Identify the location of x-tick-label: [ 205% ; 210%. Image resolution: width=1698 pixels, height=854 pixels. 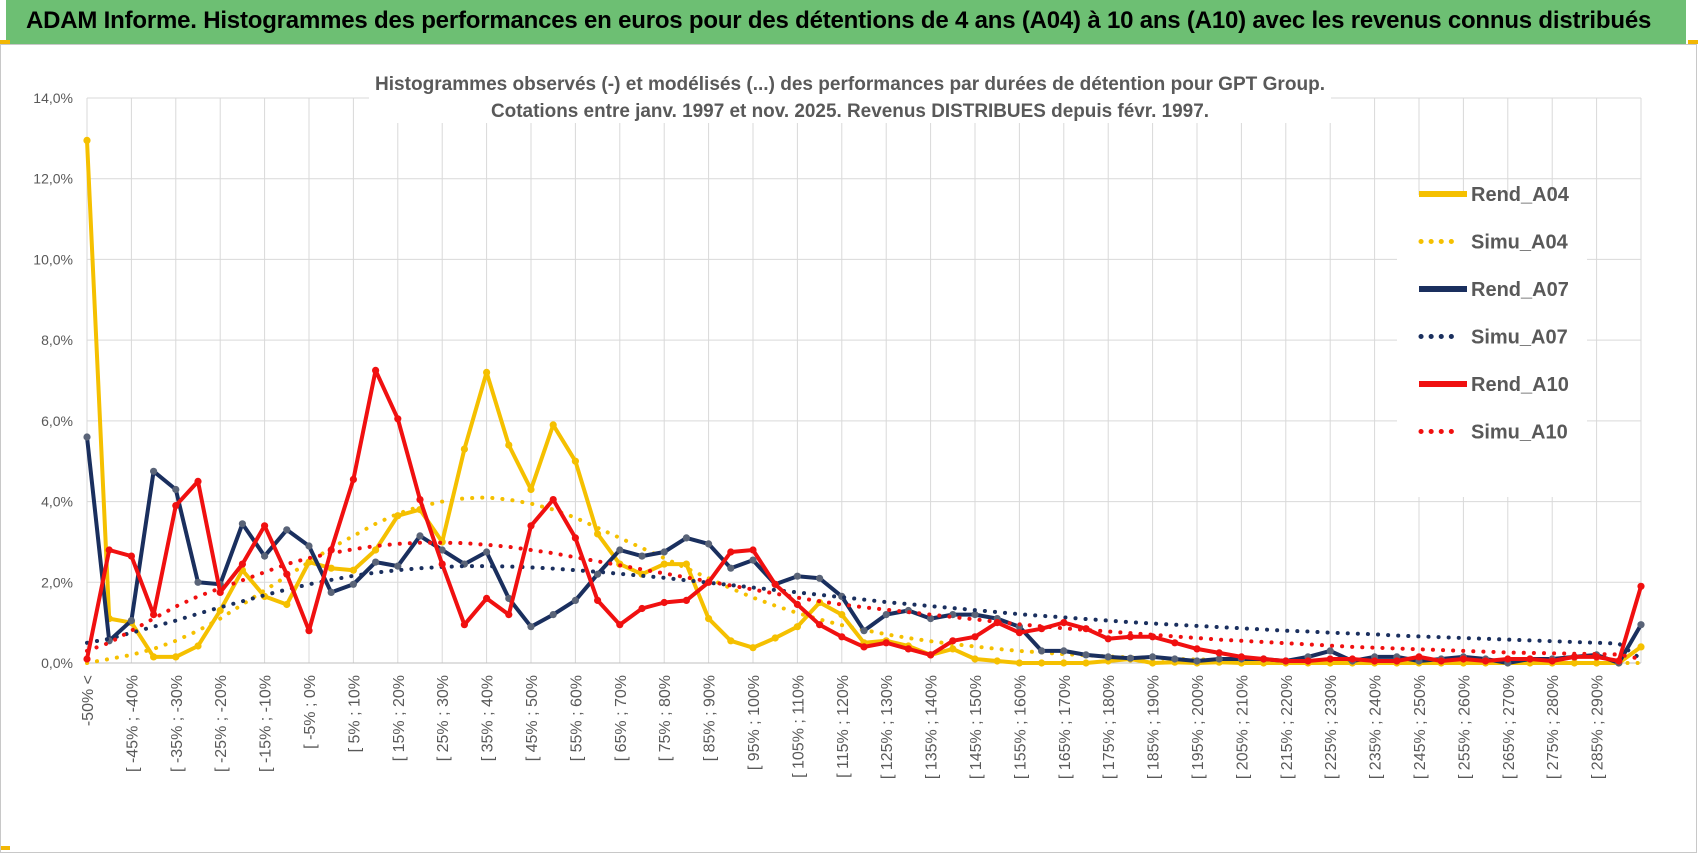
(1242, 727).